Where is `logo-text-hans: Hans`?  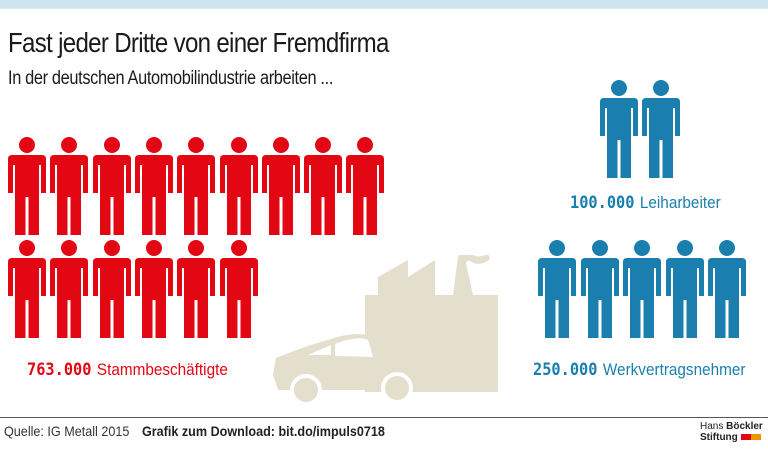
logo-text-hans: Hans is located at coordinates (713, 426).